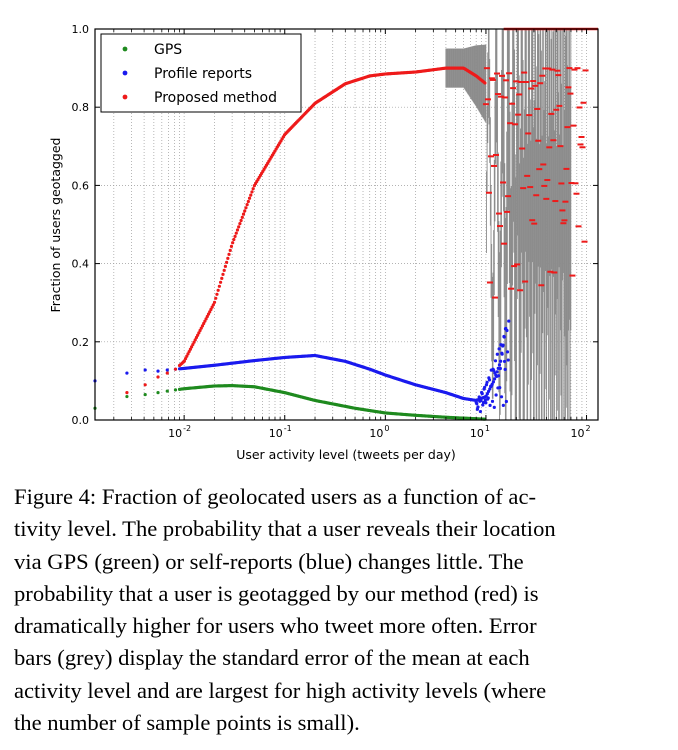  What do you see at coordinates (179, 432) in the screenshot?
I see `x-tick-label: 10 -2` at bounding box center [179, 432].